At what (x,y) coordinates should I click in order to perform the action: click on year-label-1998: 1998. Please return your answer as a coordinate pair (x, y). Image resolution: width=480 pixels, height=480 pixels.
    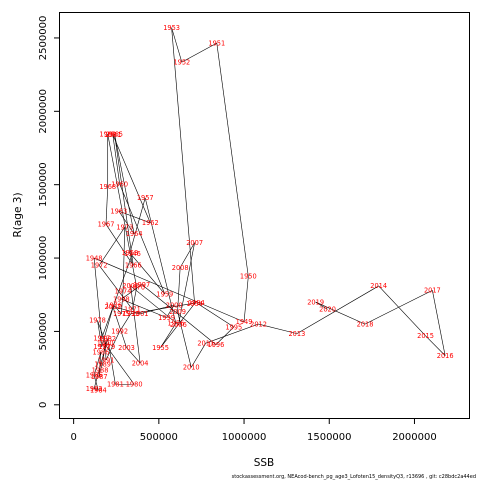
    Looking at the image, I should click on (121, 299).